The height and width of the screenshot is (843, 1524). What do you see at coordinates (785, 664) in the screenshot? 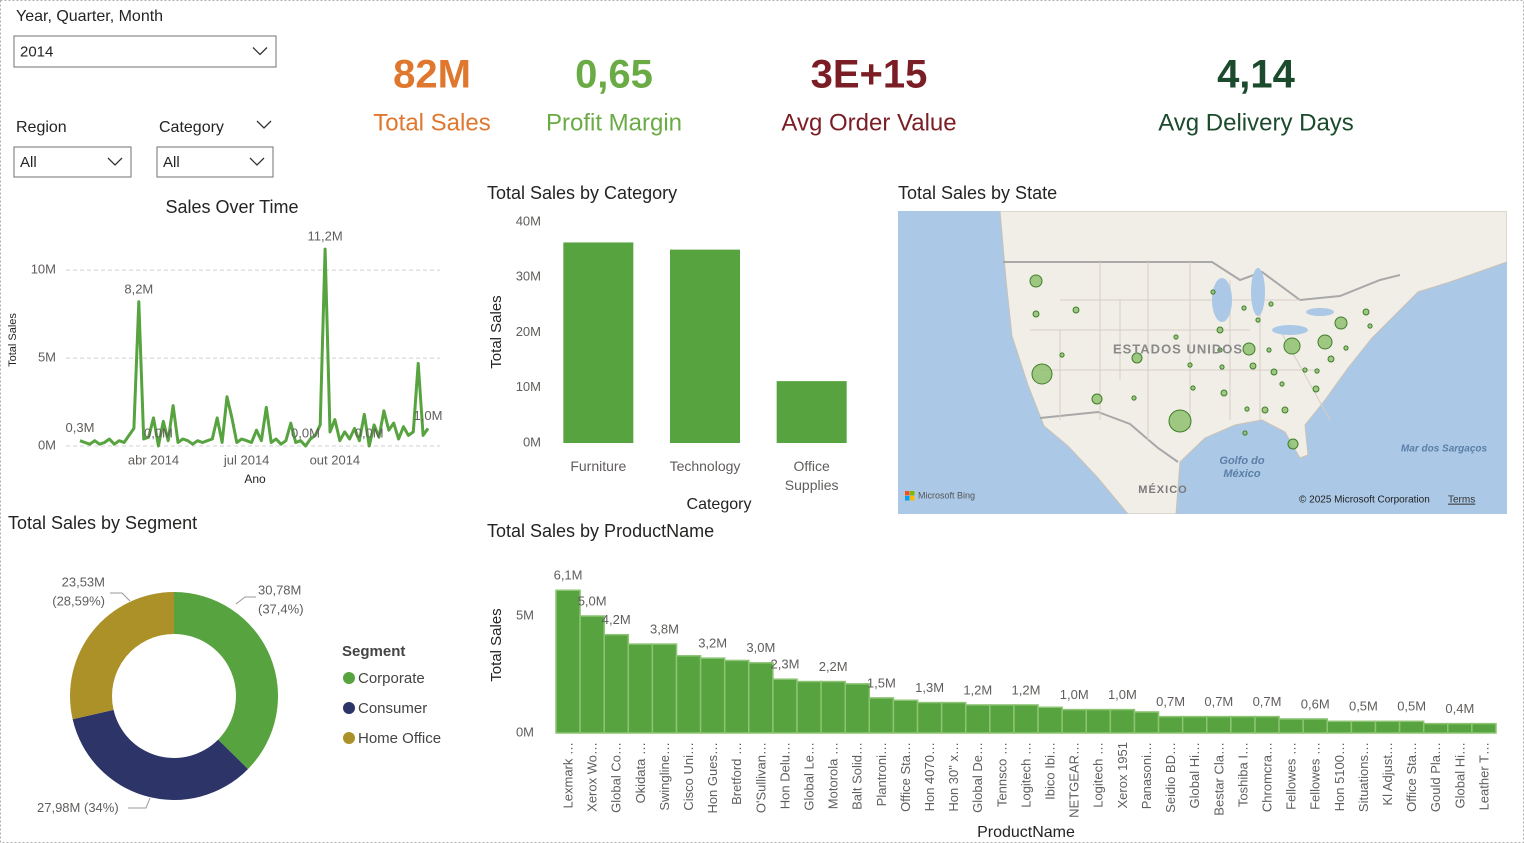
I see `data-label: 2,3M` at bounding box center [785, 664].